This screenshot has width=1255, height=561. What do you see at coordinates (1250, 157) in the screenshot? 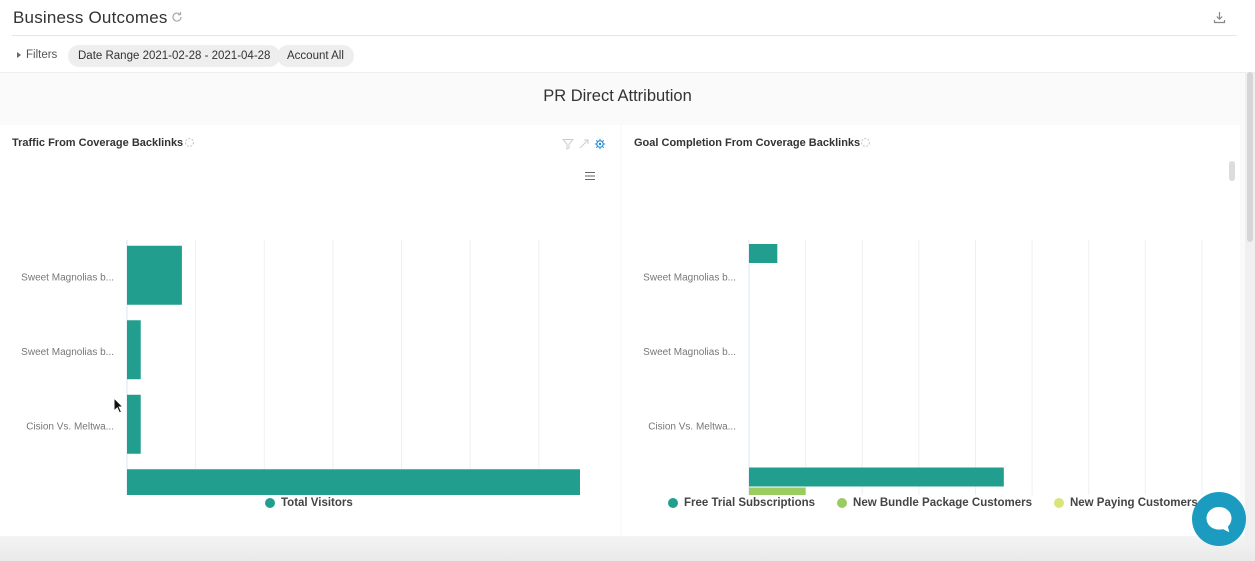
I see `scroll-thumb` at bounding box center [1250, 157].